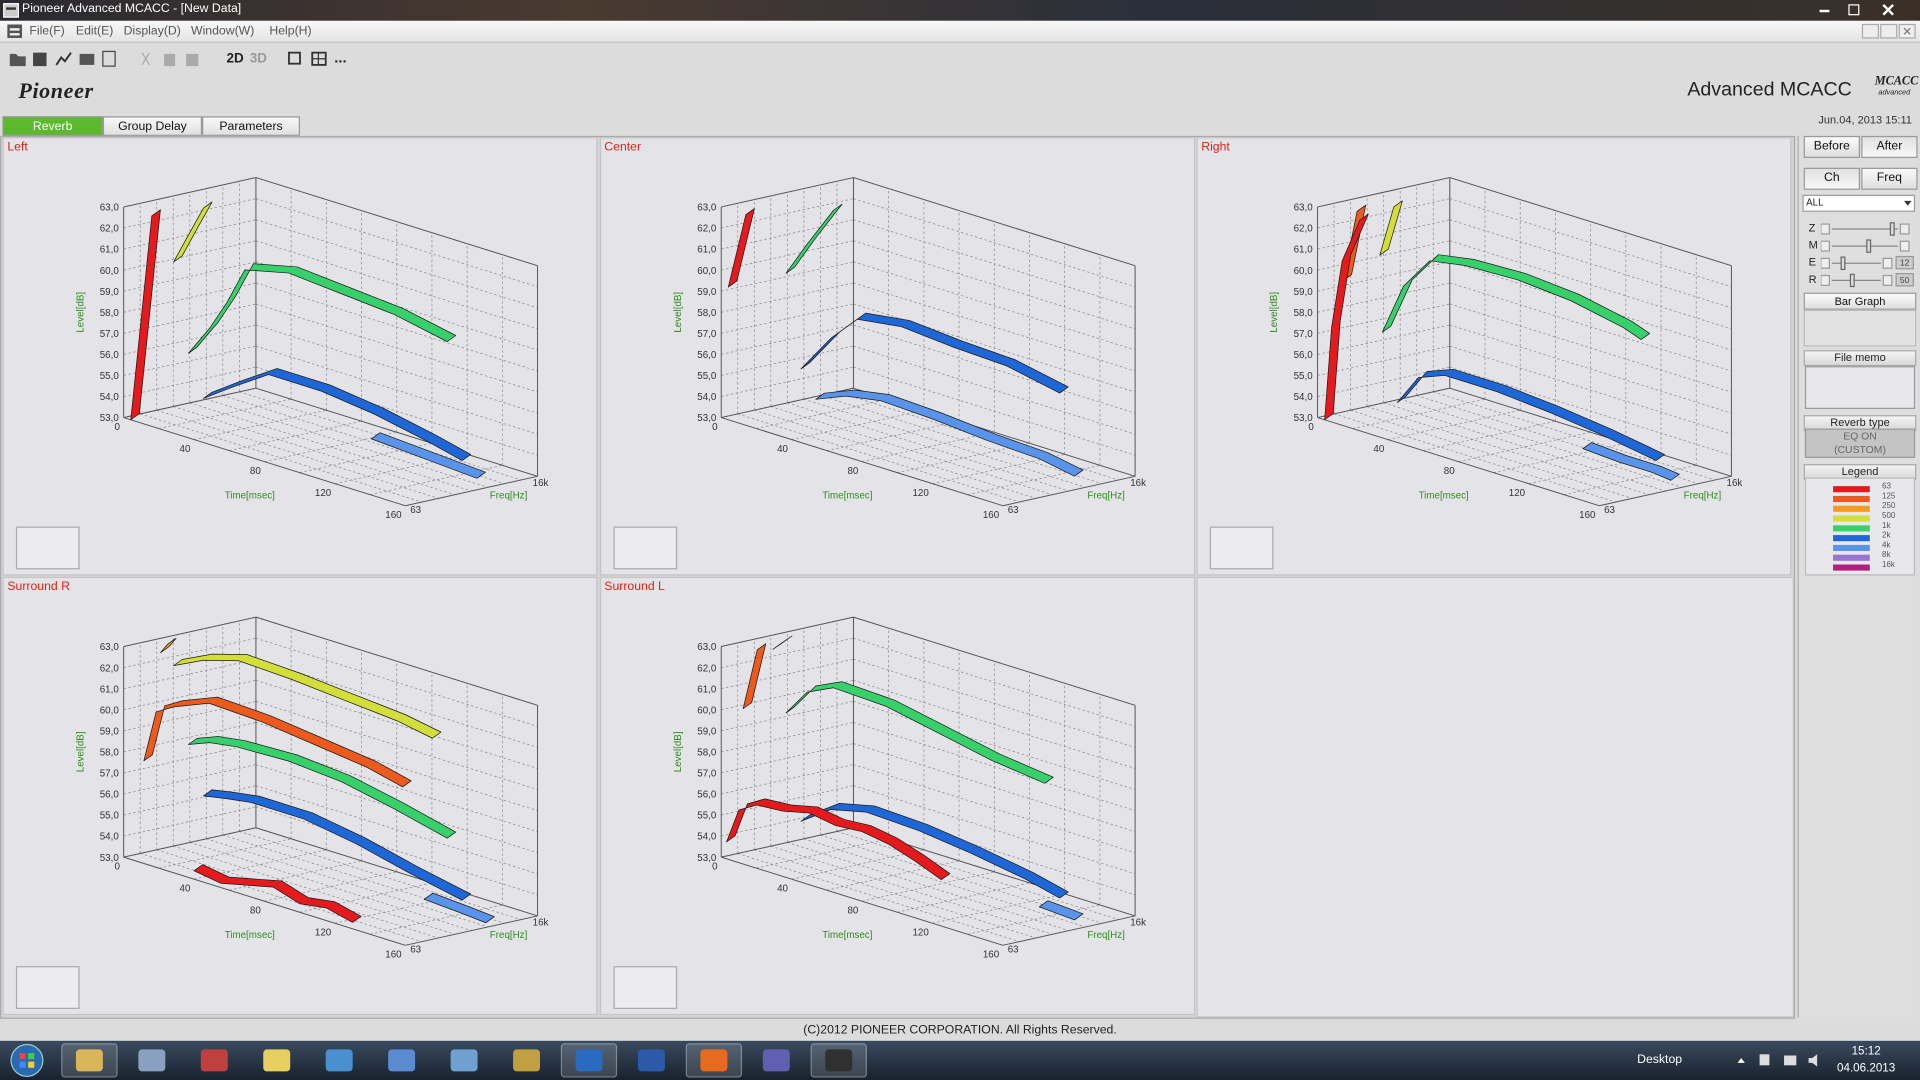  Describe the element at coordinates (26, 1060) in the screenshot. I see `start-button` at that location.